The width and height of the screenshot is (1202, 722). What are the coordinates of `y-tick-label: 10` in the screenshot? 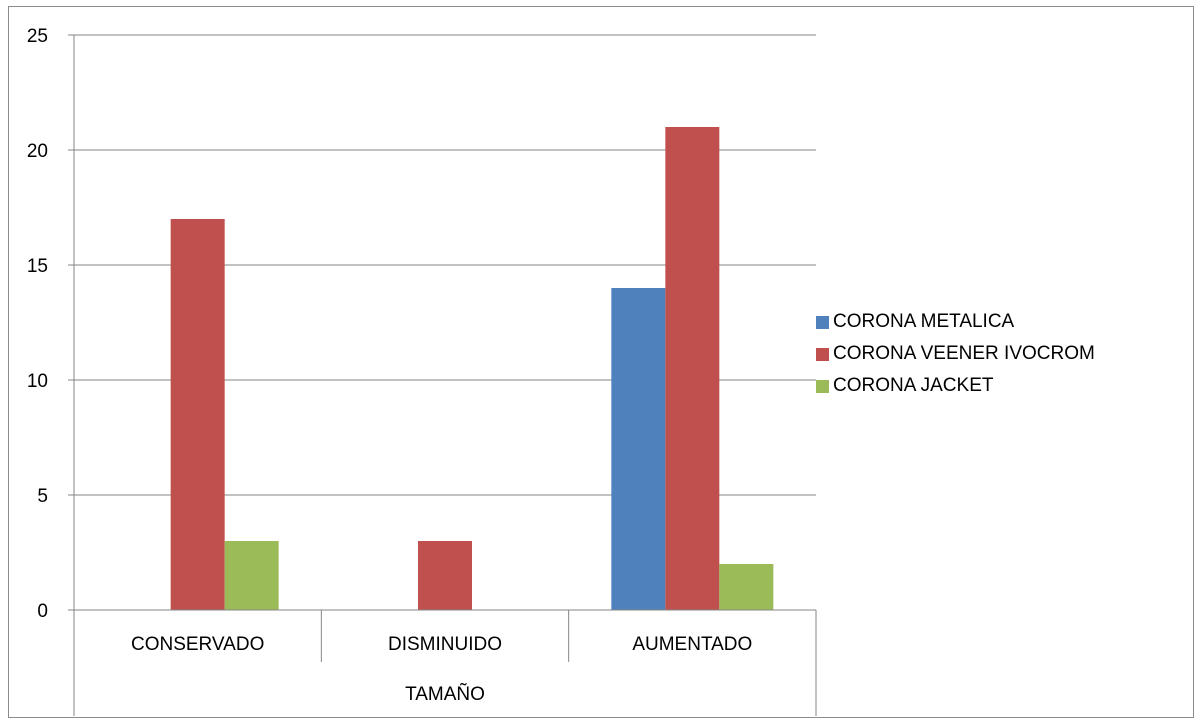 It's located at (37, 381).